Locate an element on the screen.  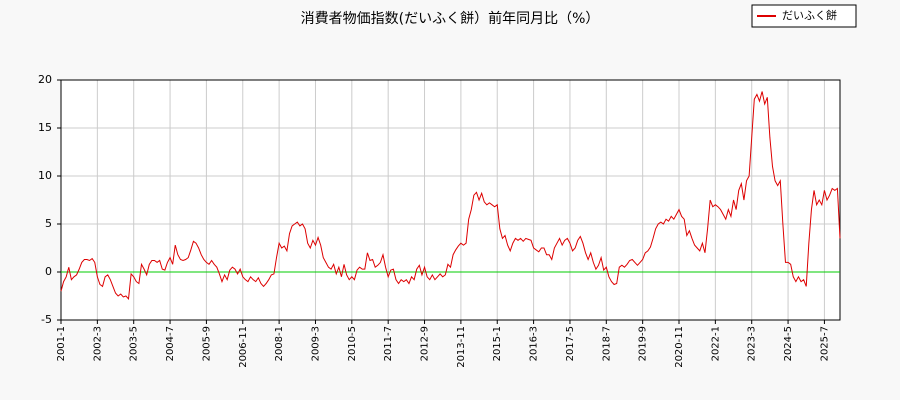
x-tick-label: 2009-3 is located at coordinates (315, 343).